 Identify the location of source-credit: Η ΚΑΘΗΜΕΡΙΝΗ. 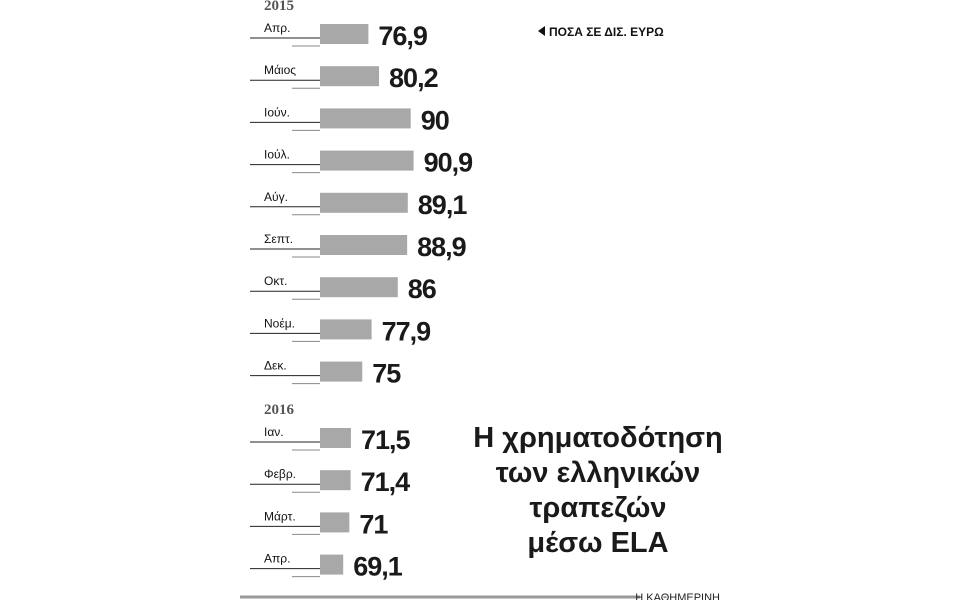
(677, 596).